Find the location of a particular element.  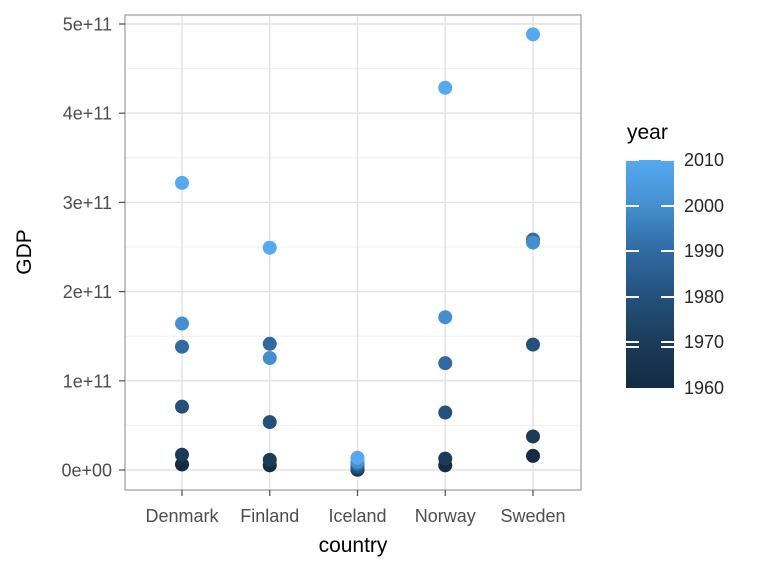

point-norway-1980 is located at coordinates (445, 412).